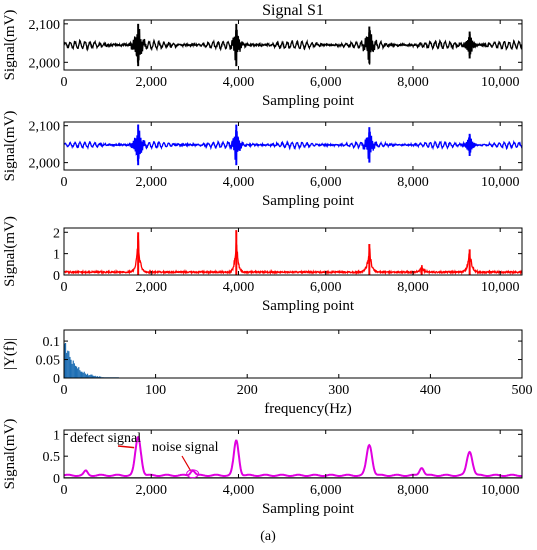 The width and height of the screenshot is (537, 550). Describe the element at coordinates (155, 390) in the screenshot. I see `x-tick-label: 100` at that location.